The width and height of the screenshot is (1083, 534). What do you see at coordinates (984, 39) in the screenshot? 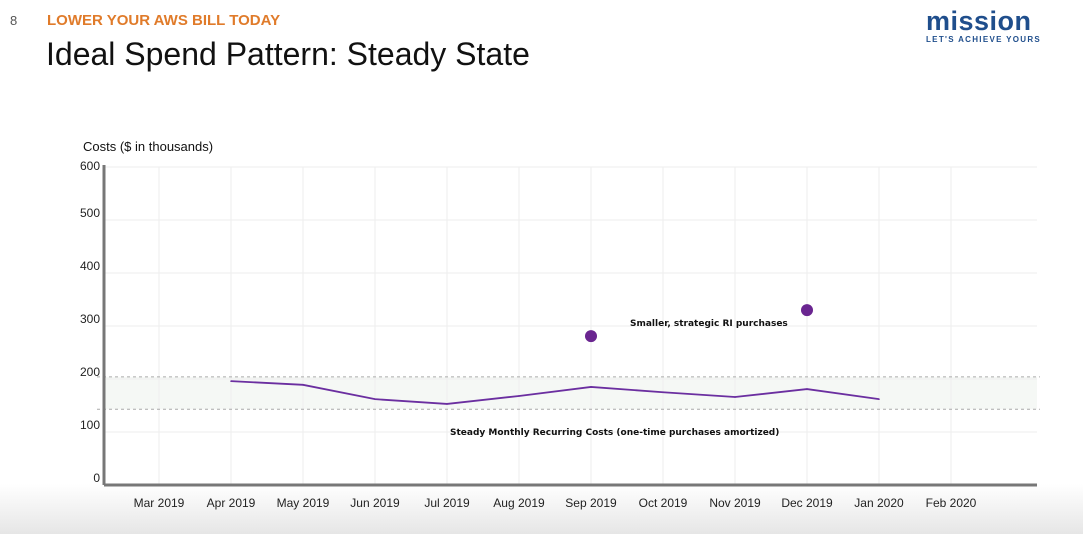
I see `logo-tagline: LET'S ACHIEVE YOURS` at bounding box center [984, 39].